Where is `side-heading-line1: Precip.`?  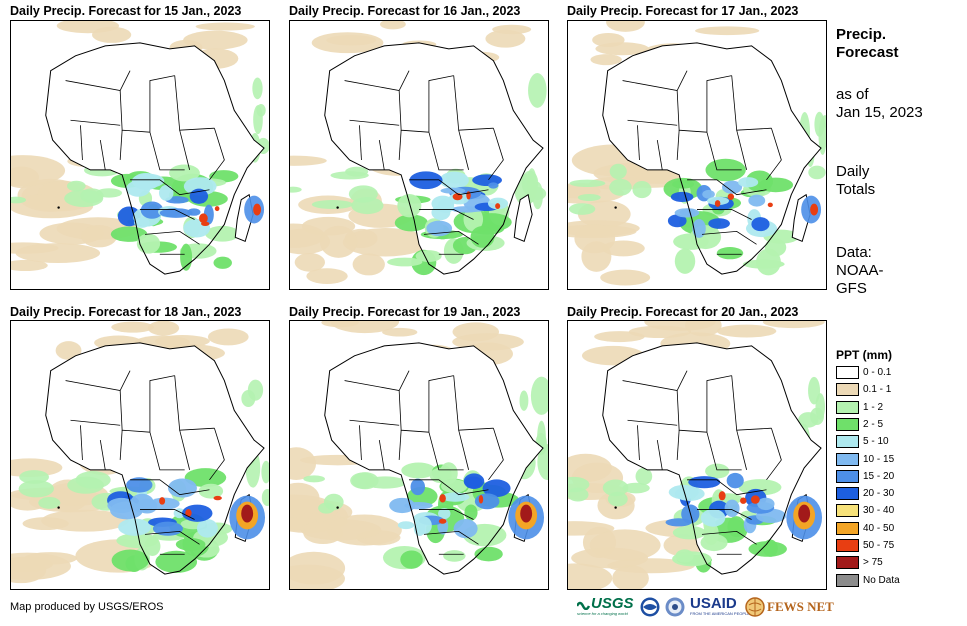 side-heading-line1: Precip. is located at coordinates (861, 34).